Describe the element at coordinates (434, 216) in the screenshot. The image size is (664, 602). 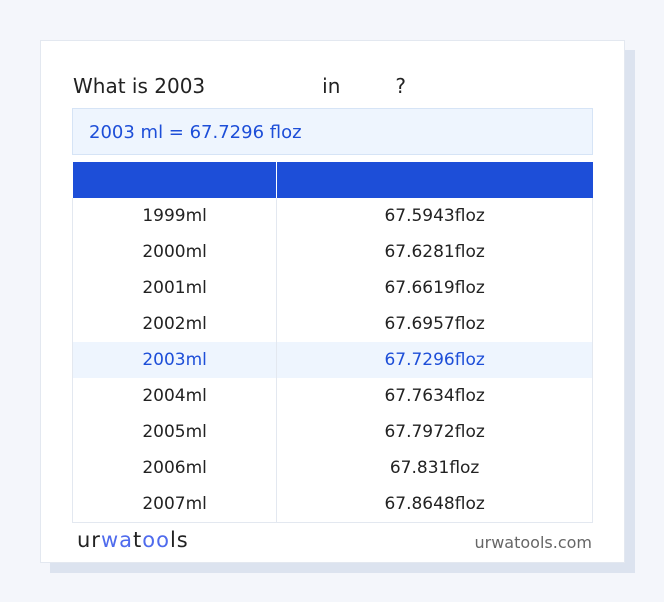
I see `floz-cell: 67.5943floz` at that location.